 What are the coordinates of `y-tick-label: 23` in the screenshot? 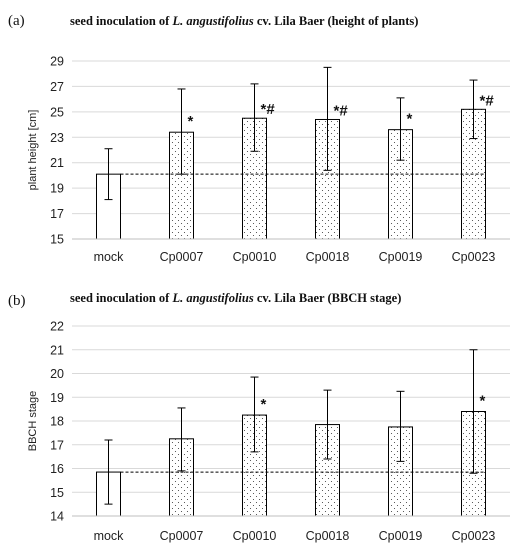 It's located at (57, 138).